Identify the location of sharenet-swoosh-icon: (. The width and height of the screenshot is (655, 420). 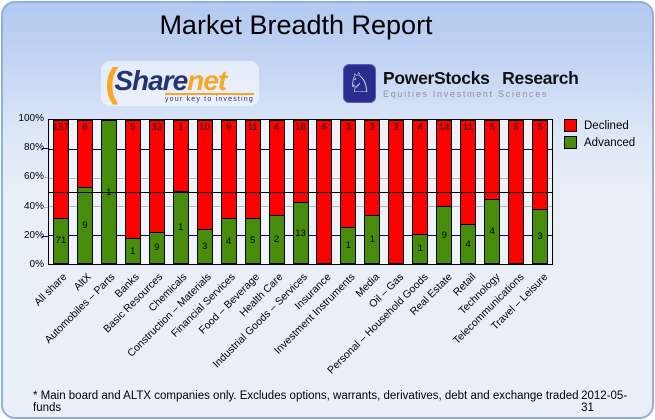
(112, 83).